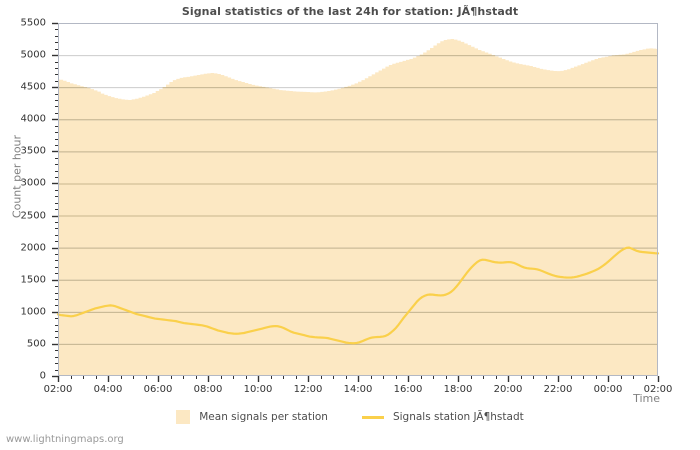  Describe the element at coordinates (263, 417) in the screenshot. I see `legend-label-mean: Mean signals per station` at that location.